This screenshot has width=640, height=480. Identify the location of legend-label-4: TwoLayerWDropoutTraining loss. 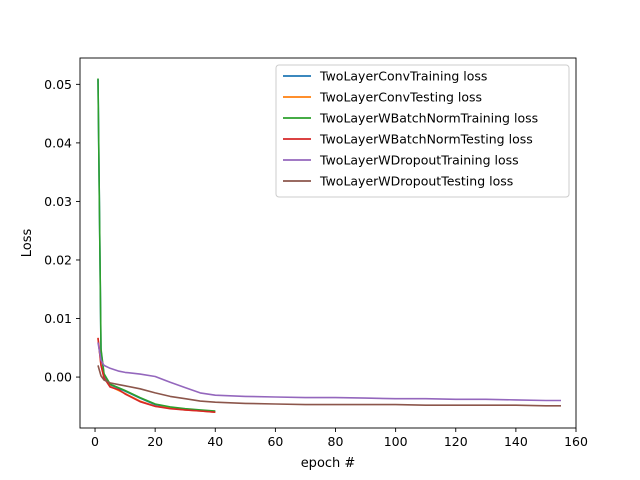
(419, 160).